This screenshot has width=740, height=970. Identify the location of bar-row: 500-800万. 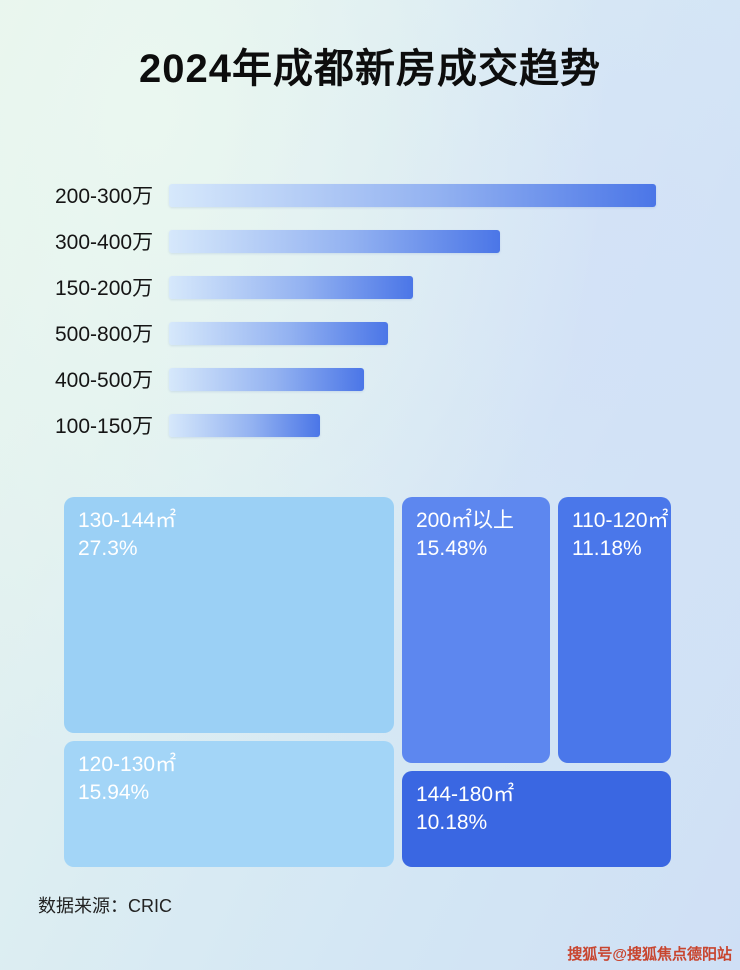
(375, 333).